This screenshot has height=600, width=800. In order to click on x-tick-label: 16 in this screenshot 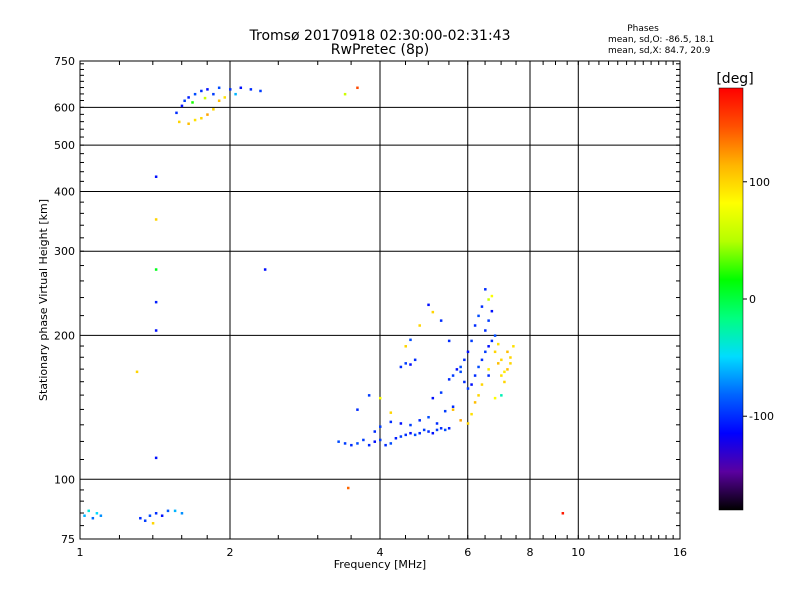, I will do `click(680, 552)`.